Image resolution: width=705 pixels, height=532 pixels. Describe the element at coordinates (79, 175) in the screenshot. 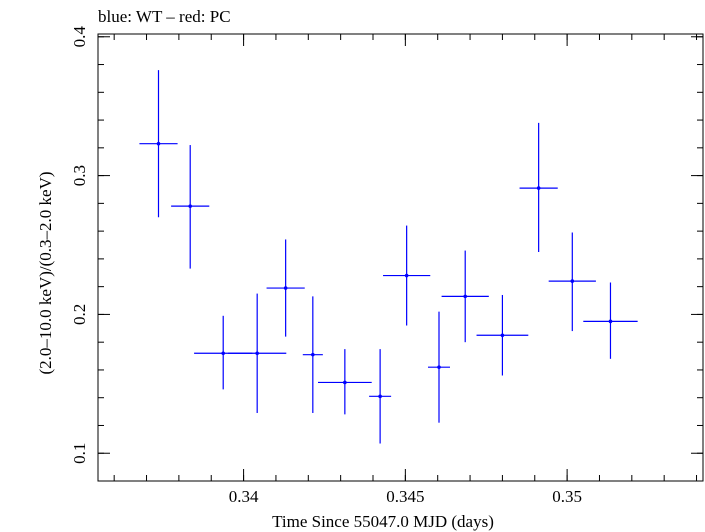

I see `y-tick-label: 0.3` at that location.